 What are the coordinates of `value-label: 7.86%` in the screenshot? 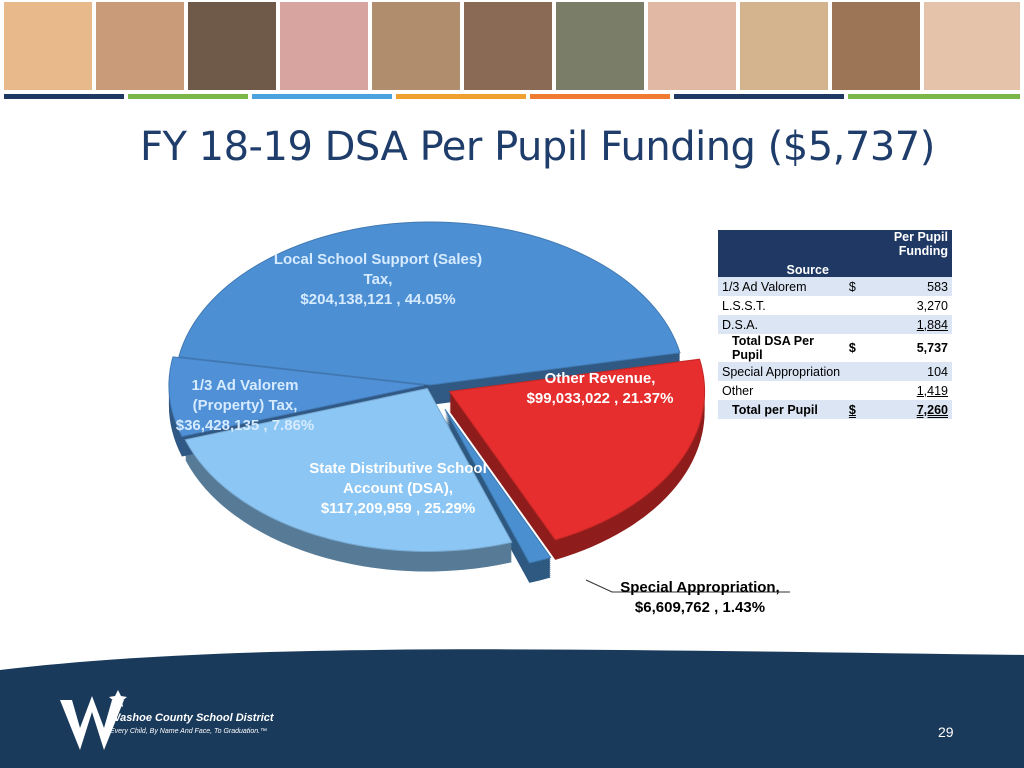 It's located at (293, 425).